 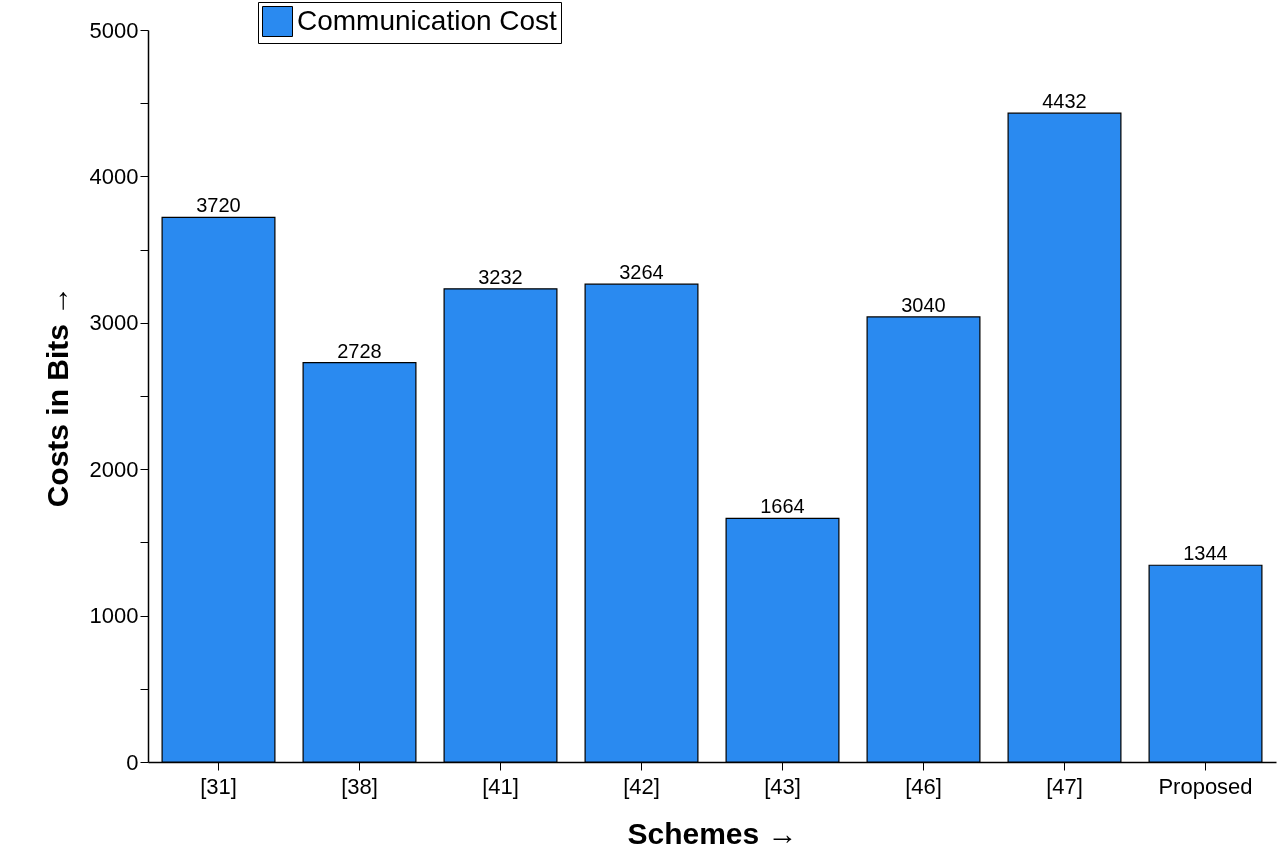 I want to click on y-tick-label: 4000, so click(x=114, y=176).